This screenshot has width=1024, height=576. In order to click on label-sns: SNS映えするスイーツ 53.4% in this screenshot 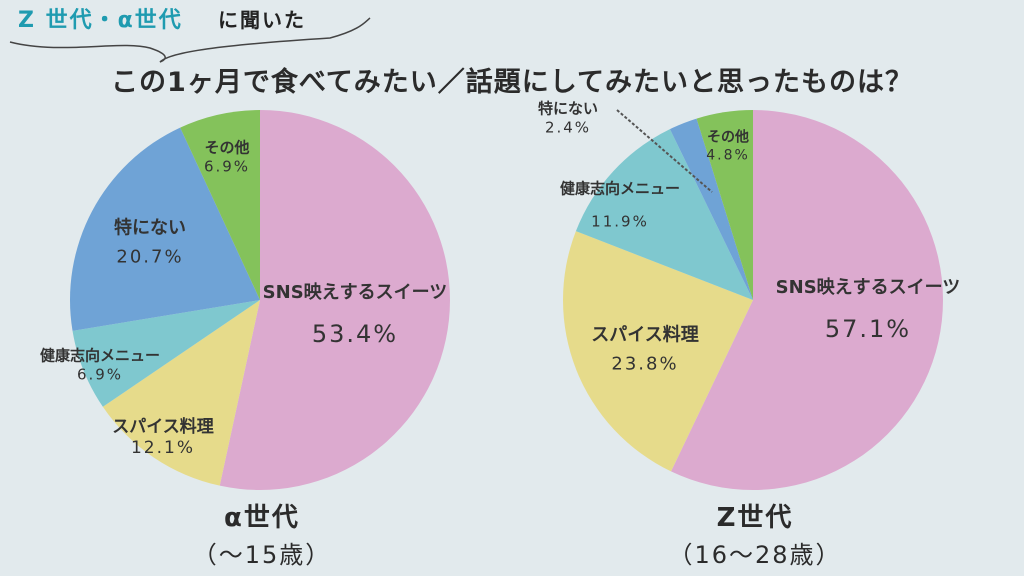, I will do `click(355, 314)`.